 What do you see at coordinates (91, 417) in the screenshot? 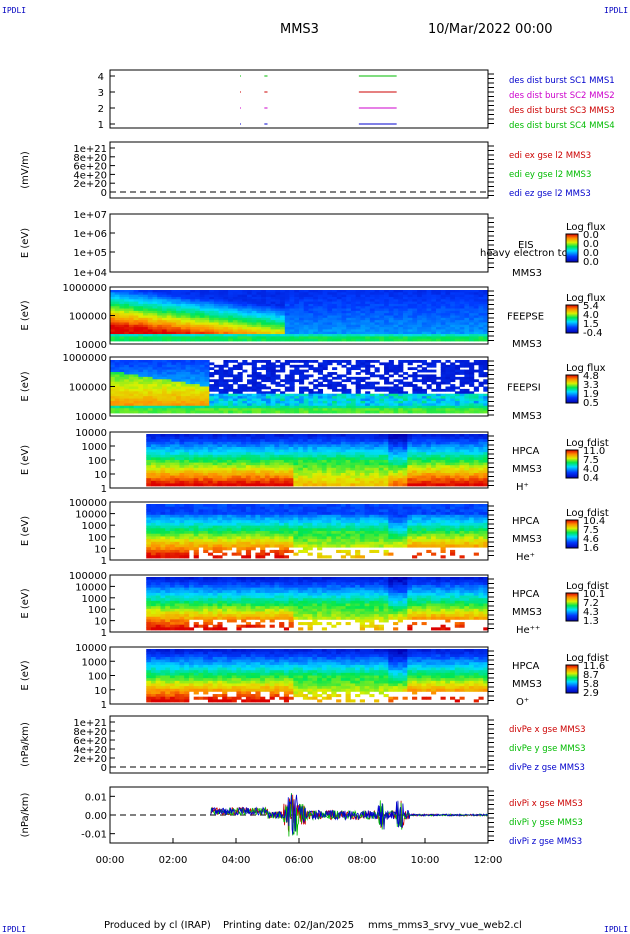
I see `ytick-label-feepsi: 10000` at bounding box center [91, 417].